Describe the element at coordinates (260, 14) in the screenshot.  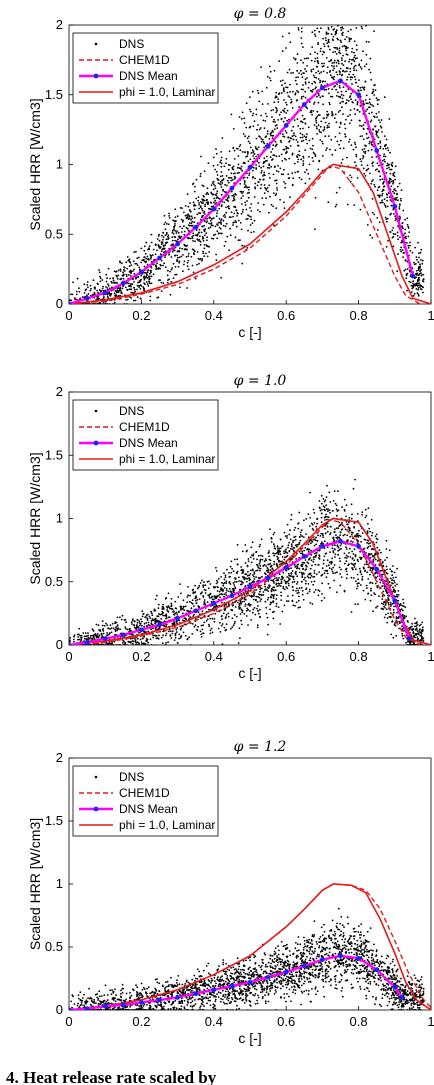
I see `plot-title: φ = 0.8` at that location.